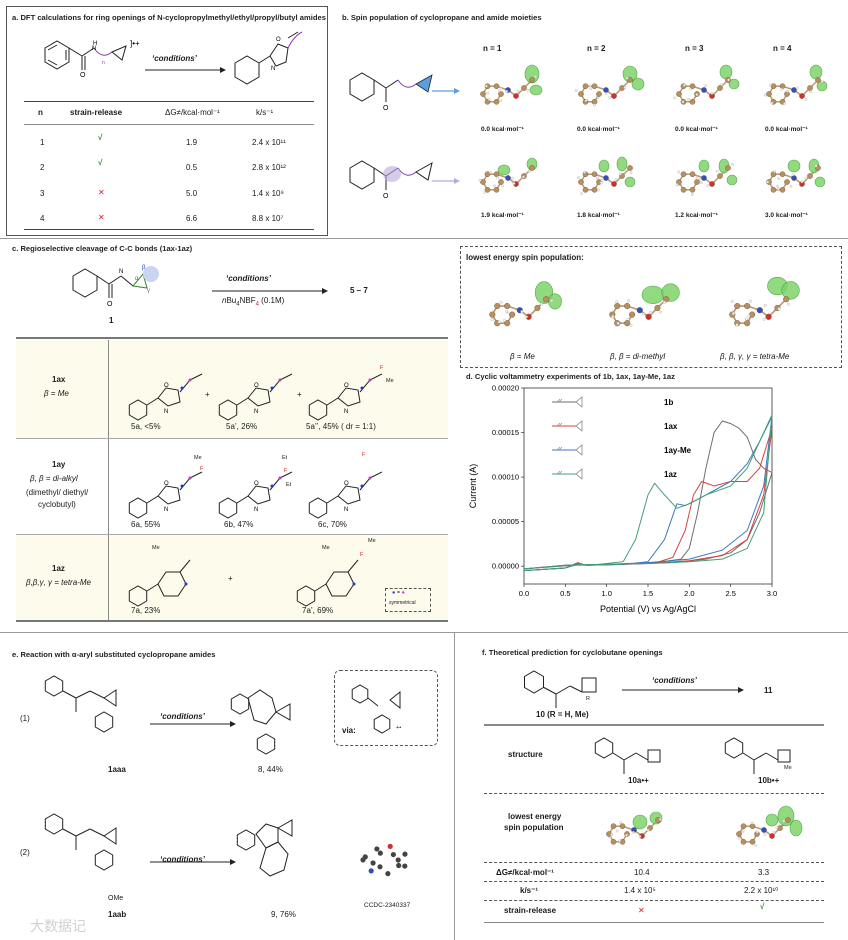 This screenshot has height=940, width=848. I want to click on dg-value: 3.3, so click(764, 872).